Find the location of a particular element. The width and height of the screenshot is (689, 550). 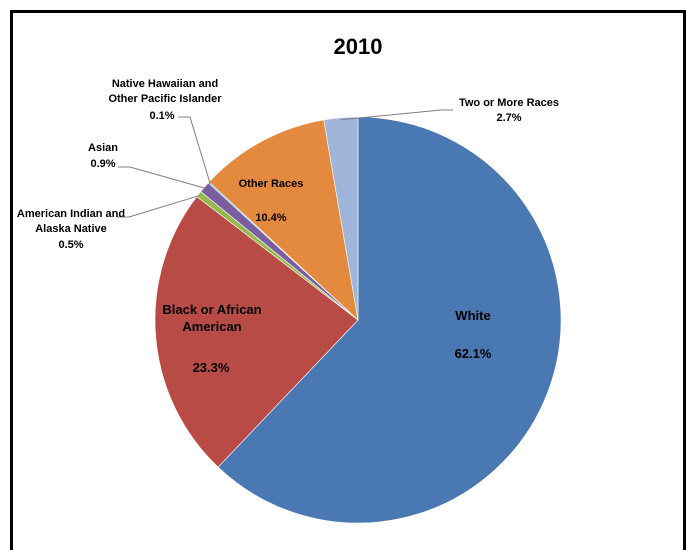

label-black-line1: Black or African is located at coordinates (211, 309).